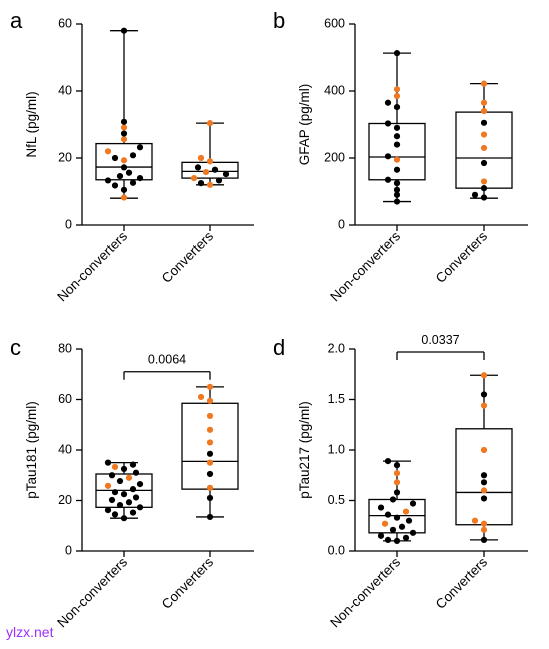 The width and height of the screenshot is (549, 649). Describe the element at coordinates (167, 360) in the screenshot. I see `p-value-label: 0.0064` at that location.